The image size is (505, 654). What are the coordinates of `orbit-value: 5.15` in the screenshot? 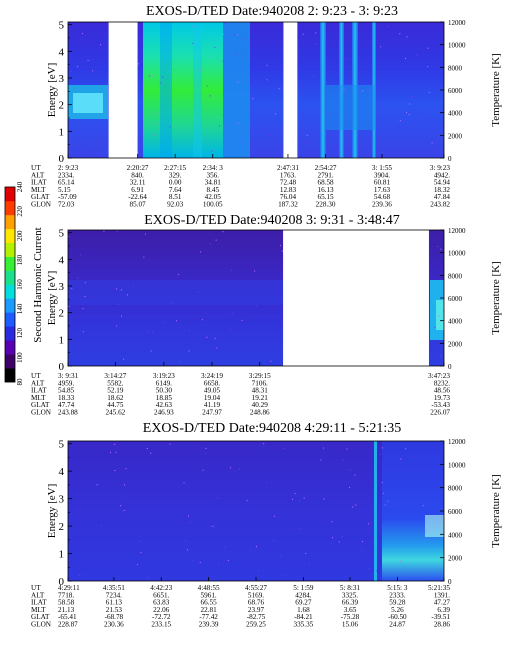 It's located at (64, 190).